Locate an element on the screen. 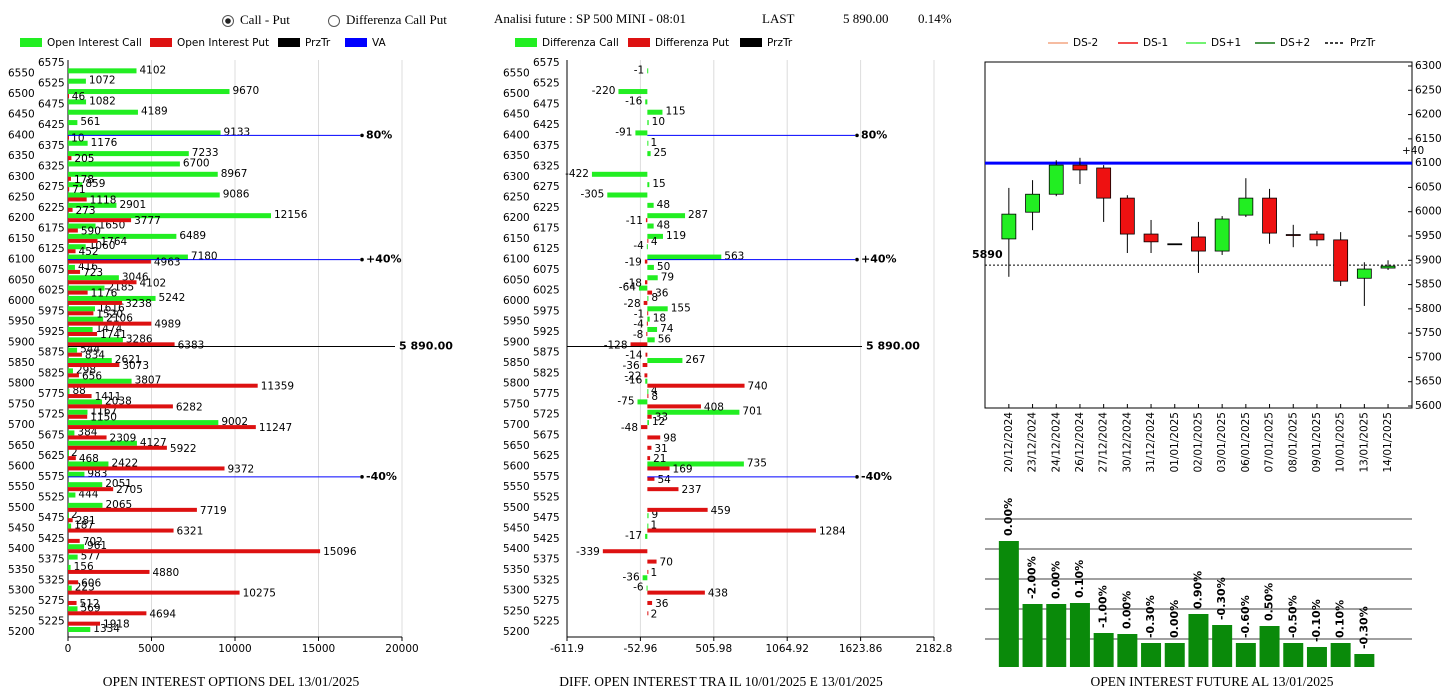 The width and height of the screenshot is (1448, 690). y-tick-label: 6025 is located at coordinates (546, 291).